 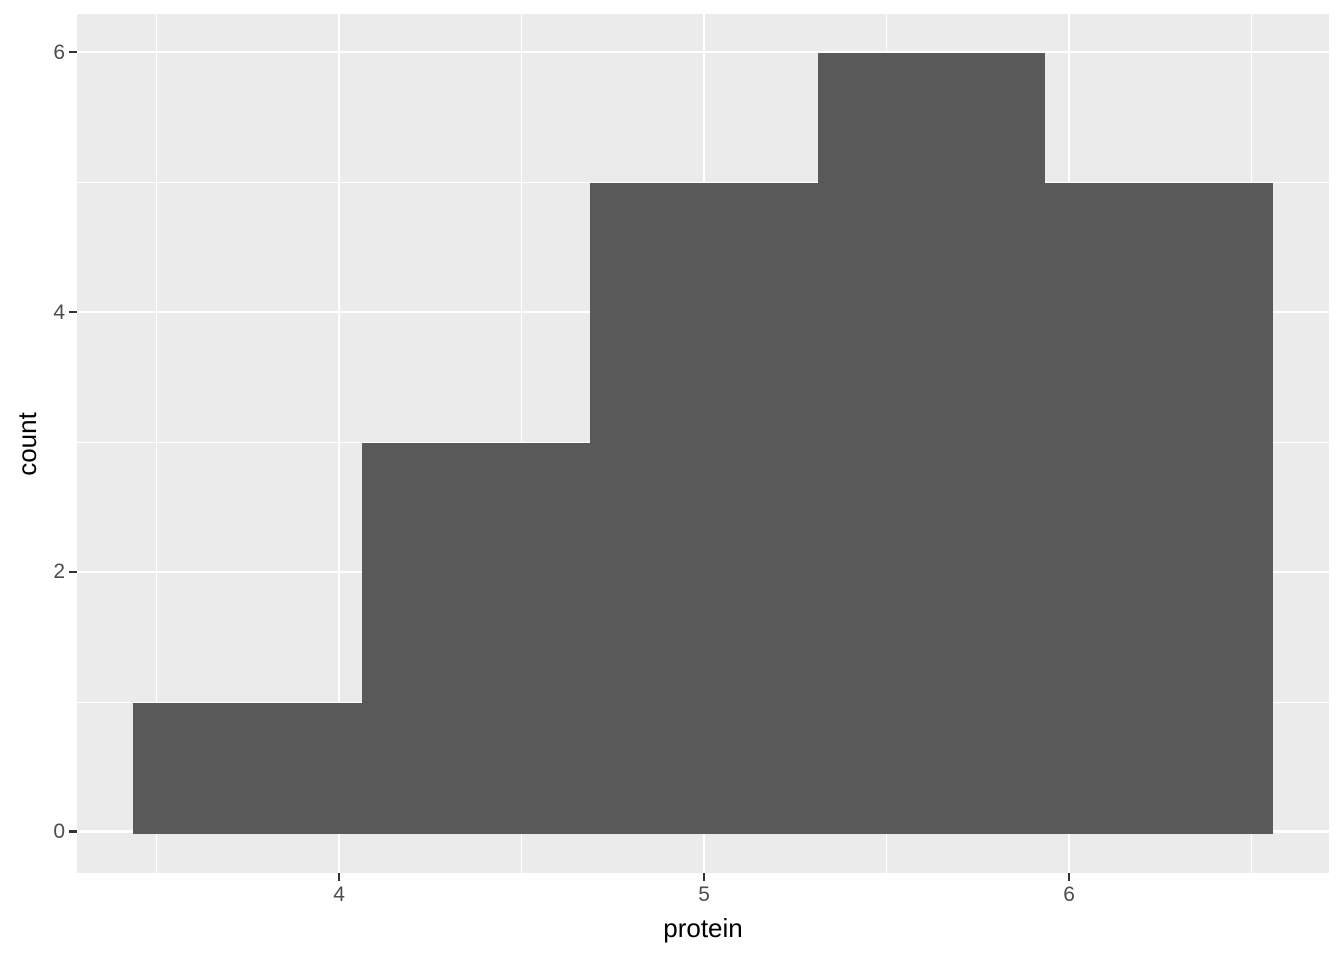 I want to click on y-tick-label: 0, so click(x=59, y=832).